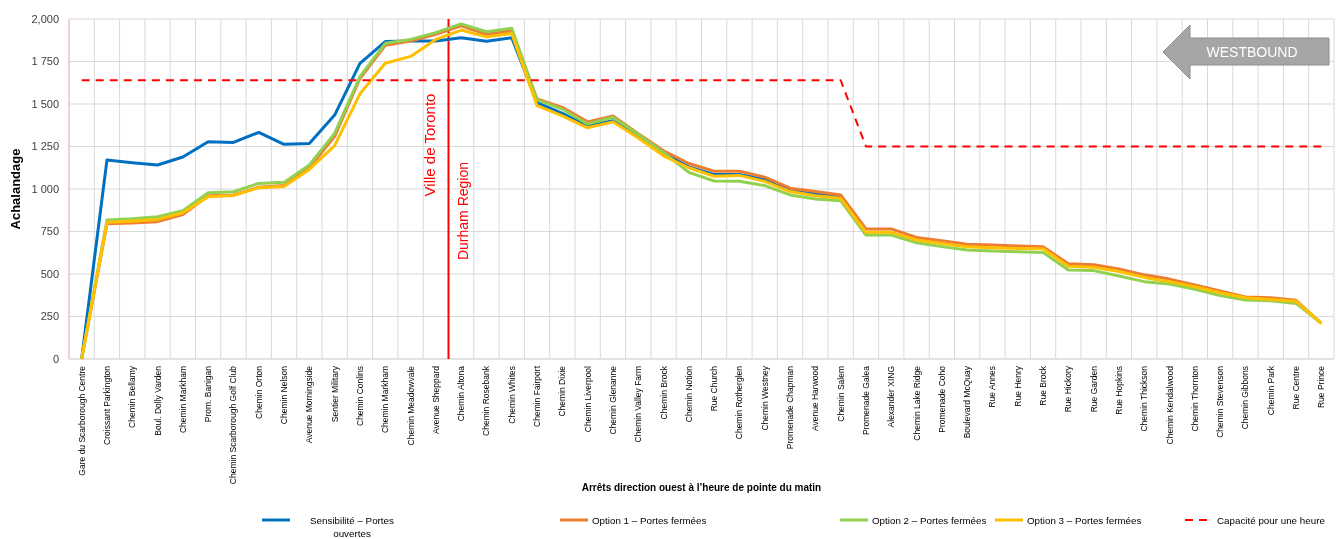 The height and width of the screenshot is (539, 1337). Describe the element at coordinates (1321, 387) in the screenshot. I see `x-tick-label: Rue Prince` at that location.